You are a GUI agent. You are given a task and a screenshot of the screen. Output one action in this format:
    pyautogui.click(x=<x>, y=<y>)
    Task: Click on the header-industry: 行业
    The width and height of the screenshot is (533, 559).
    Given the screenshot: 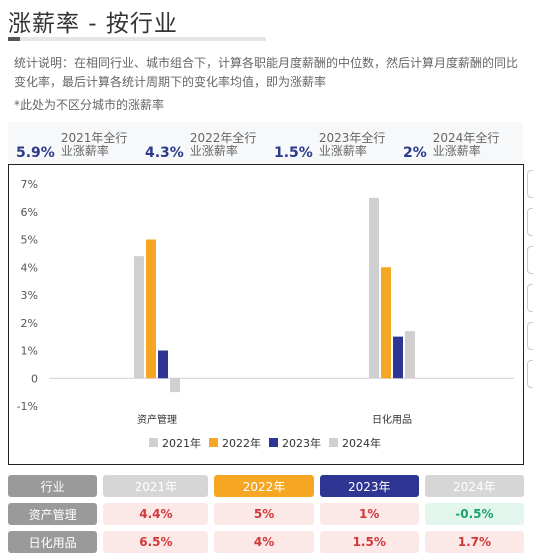 What is the action you would take?
    pyautogui.click(x=53, y=486)
    